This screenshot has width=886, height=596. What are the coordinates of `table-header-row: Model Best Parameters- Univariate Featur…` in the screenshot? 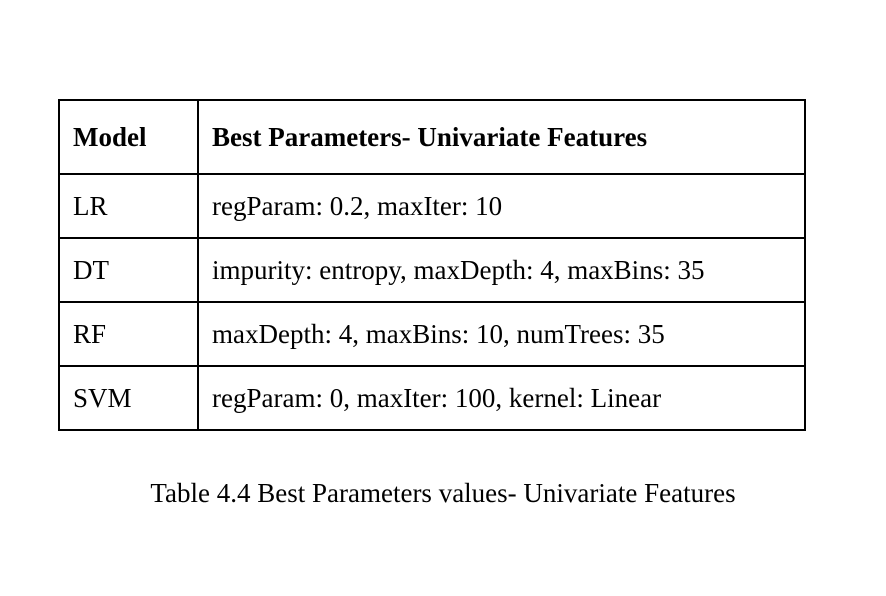 It's located at (432, 137).